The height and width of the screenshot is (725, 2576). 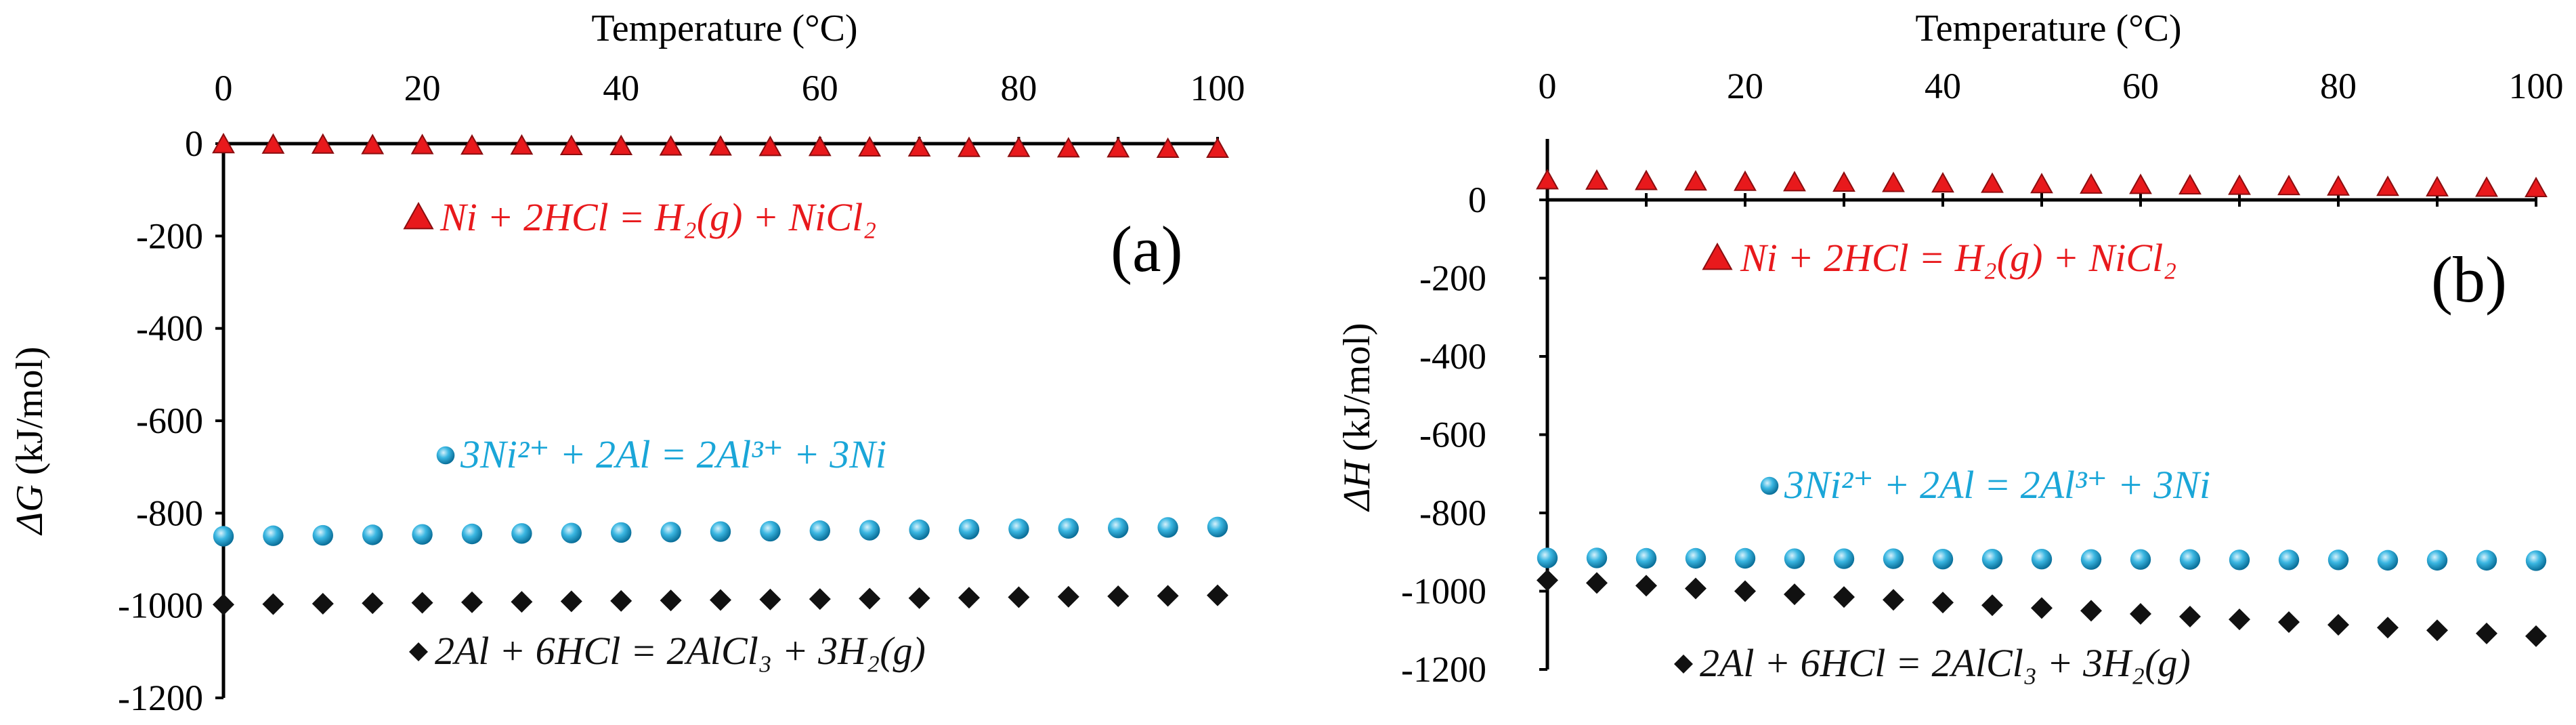 I want to click on panel-b-y-tick-label: -400, so click(x=1452, y=357).